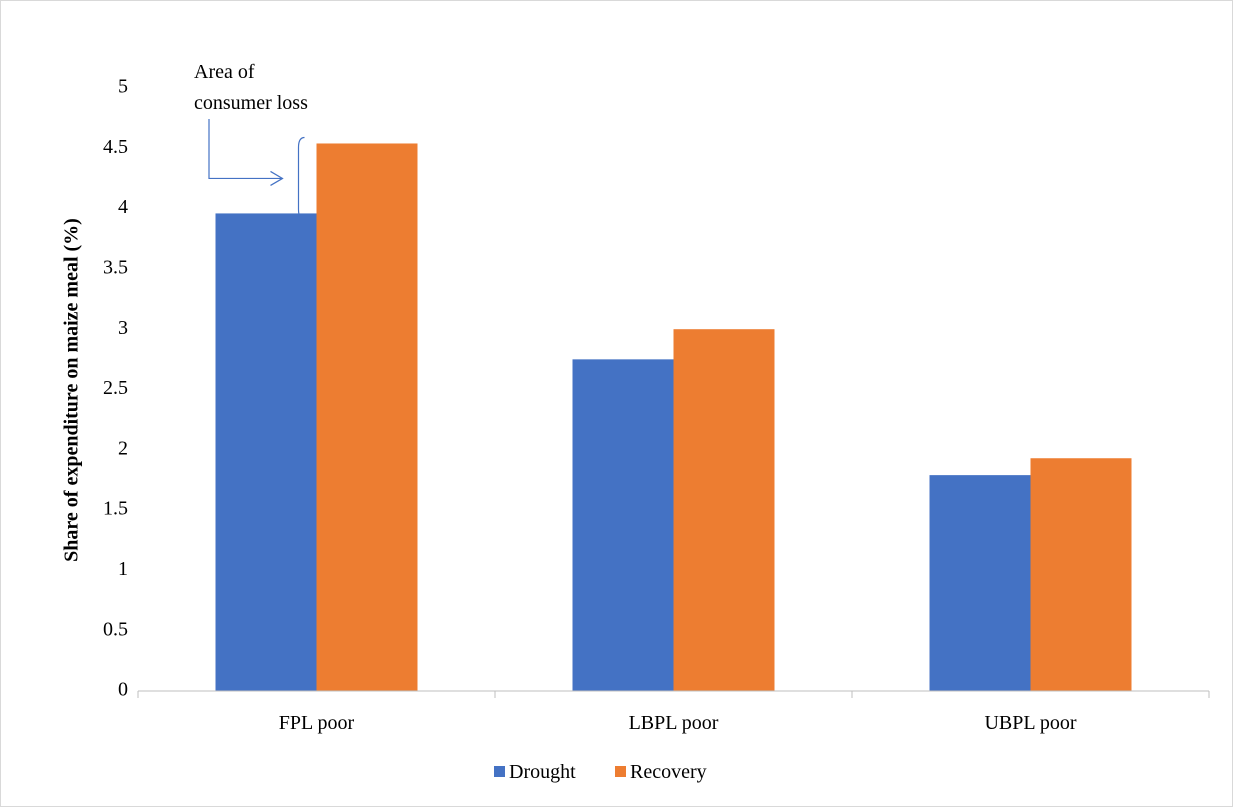 The height and width of the screenshot is (808, 1233). Describe the element at coordinates (115, 629) in the screenshot. I see `y-tick-label: 0.5` at that location.